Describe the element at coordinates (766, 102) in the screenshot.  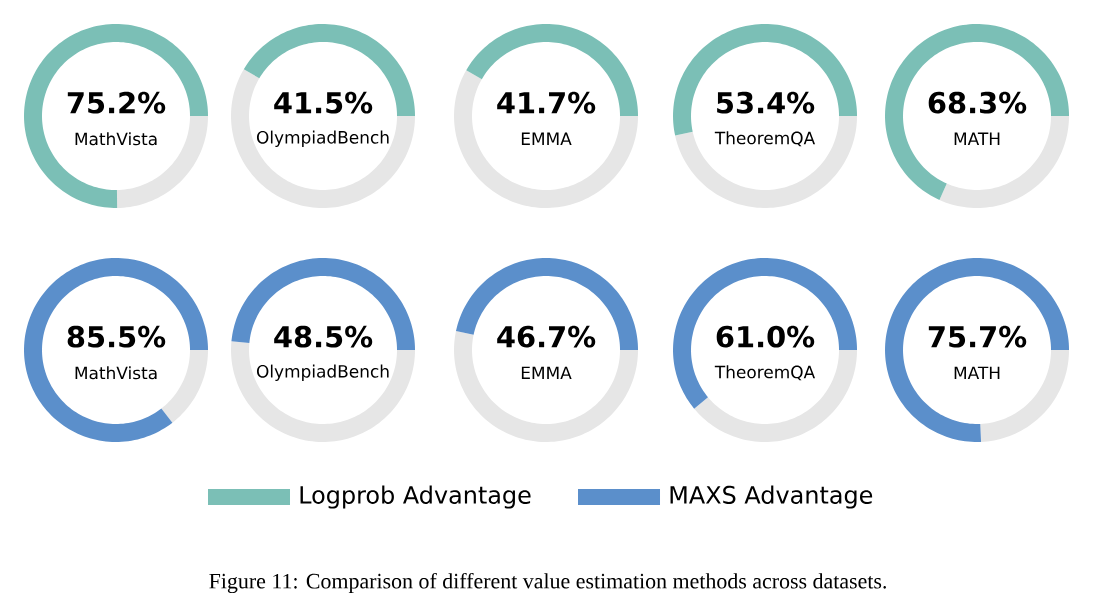
I see `data-label: 53.4%` at that location.